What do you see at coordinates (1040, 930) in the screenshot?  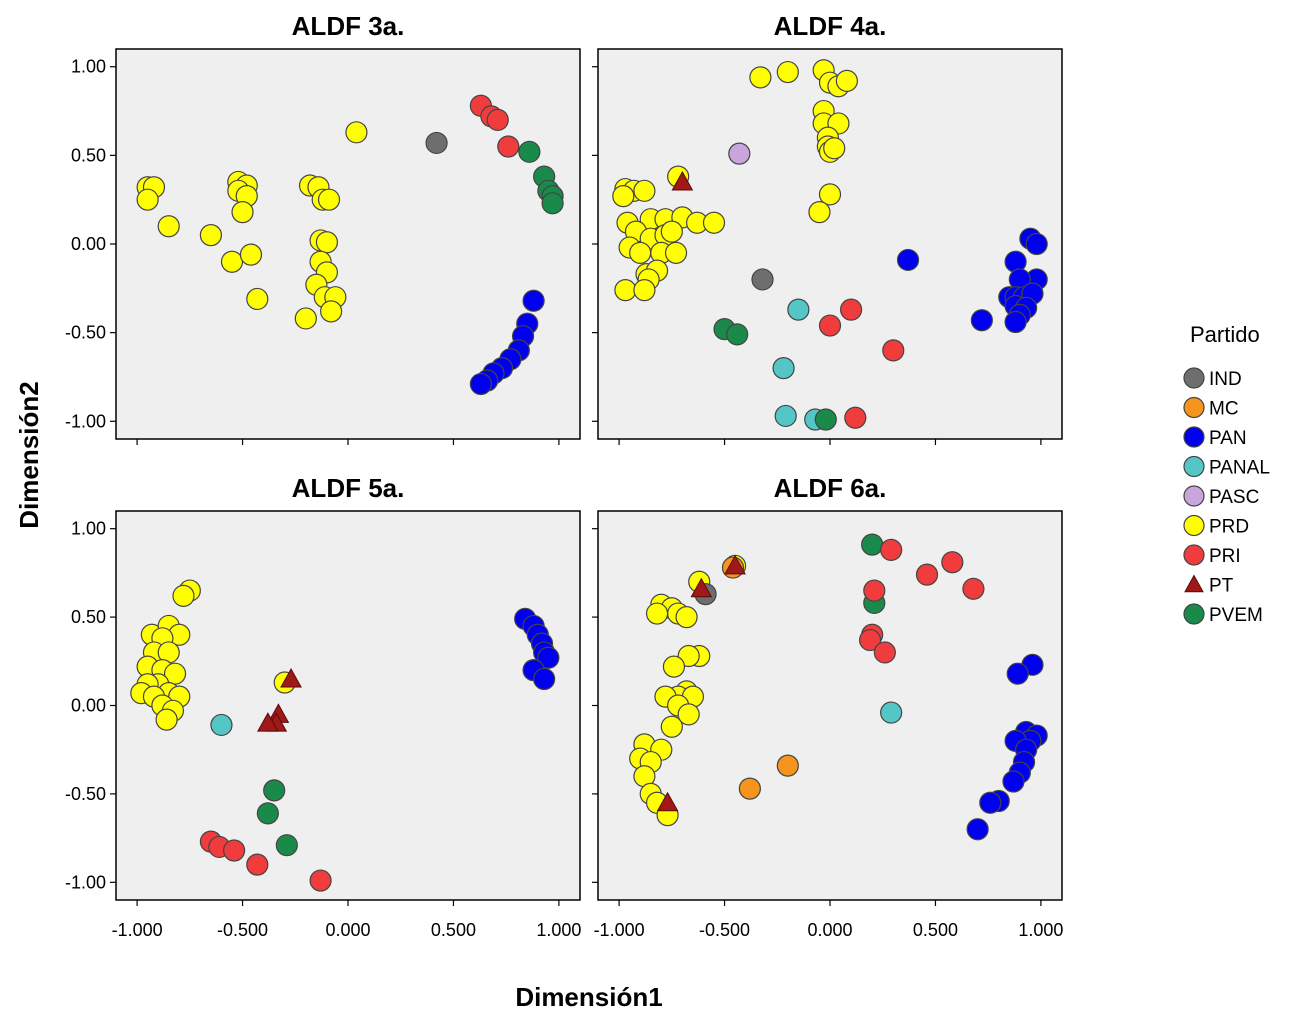 I see `x-tick-label: 1.000` at bounding box center [1040, 930].